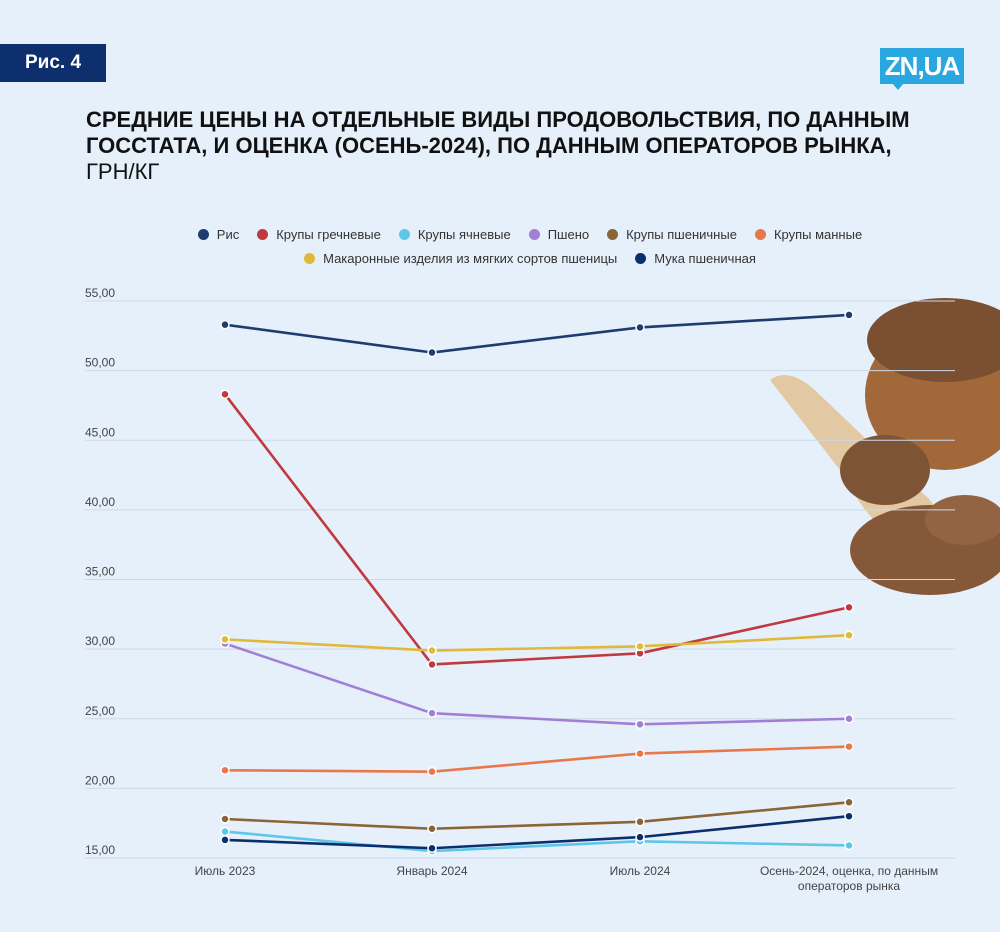  Describe the element at coordinates (100, 432) in the screenshot. I see `y-tick-label: 45,00` at that location.